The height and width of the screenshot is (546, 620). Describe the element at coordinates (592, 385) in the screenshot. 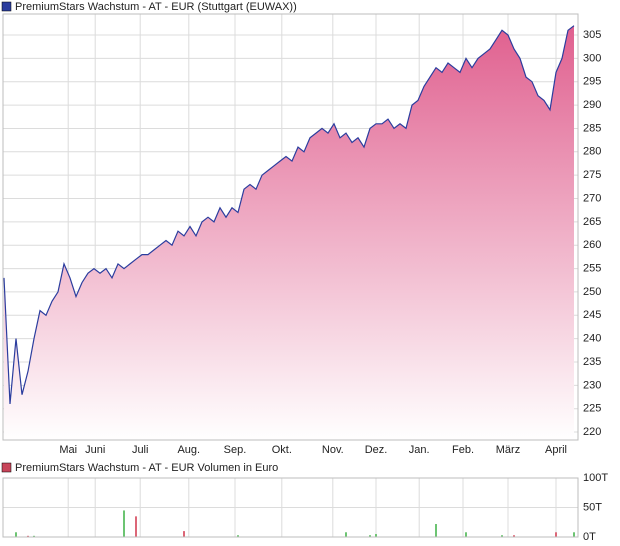

I see `y-tick-label: 230` at that location.